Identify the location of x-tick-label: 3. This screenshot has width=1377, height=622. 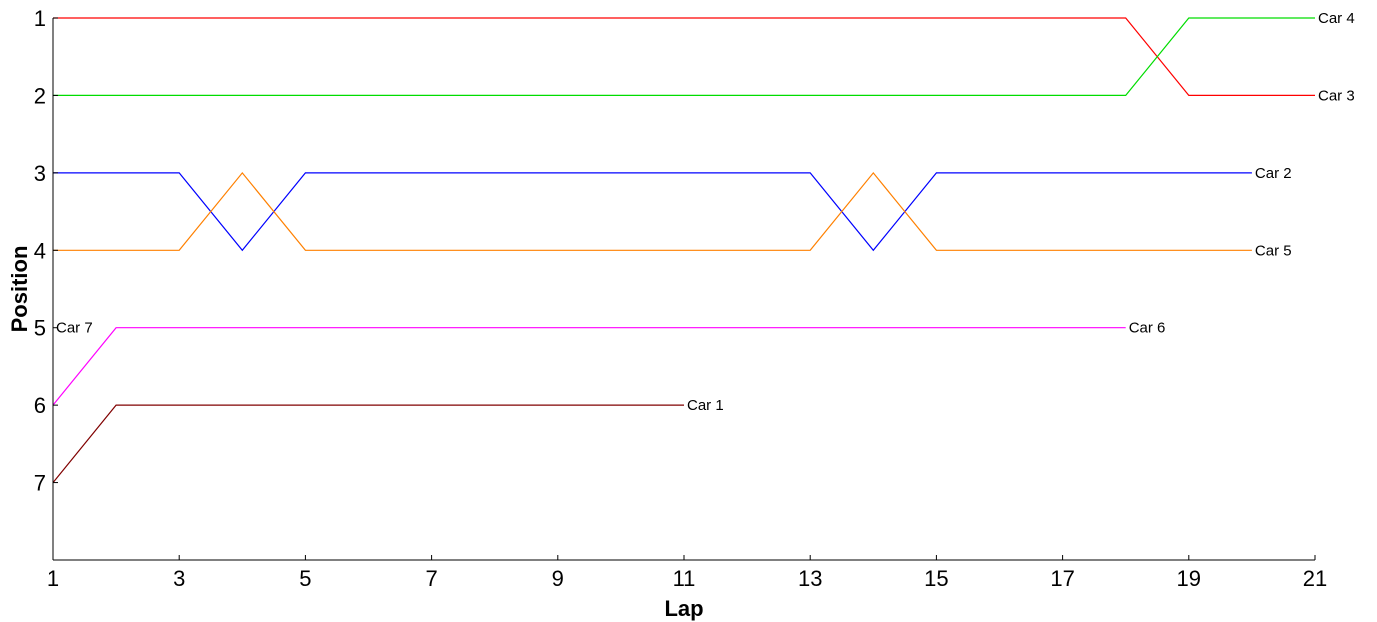
(179, 578).